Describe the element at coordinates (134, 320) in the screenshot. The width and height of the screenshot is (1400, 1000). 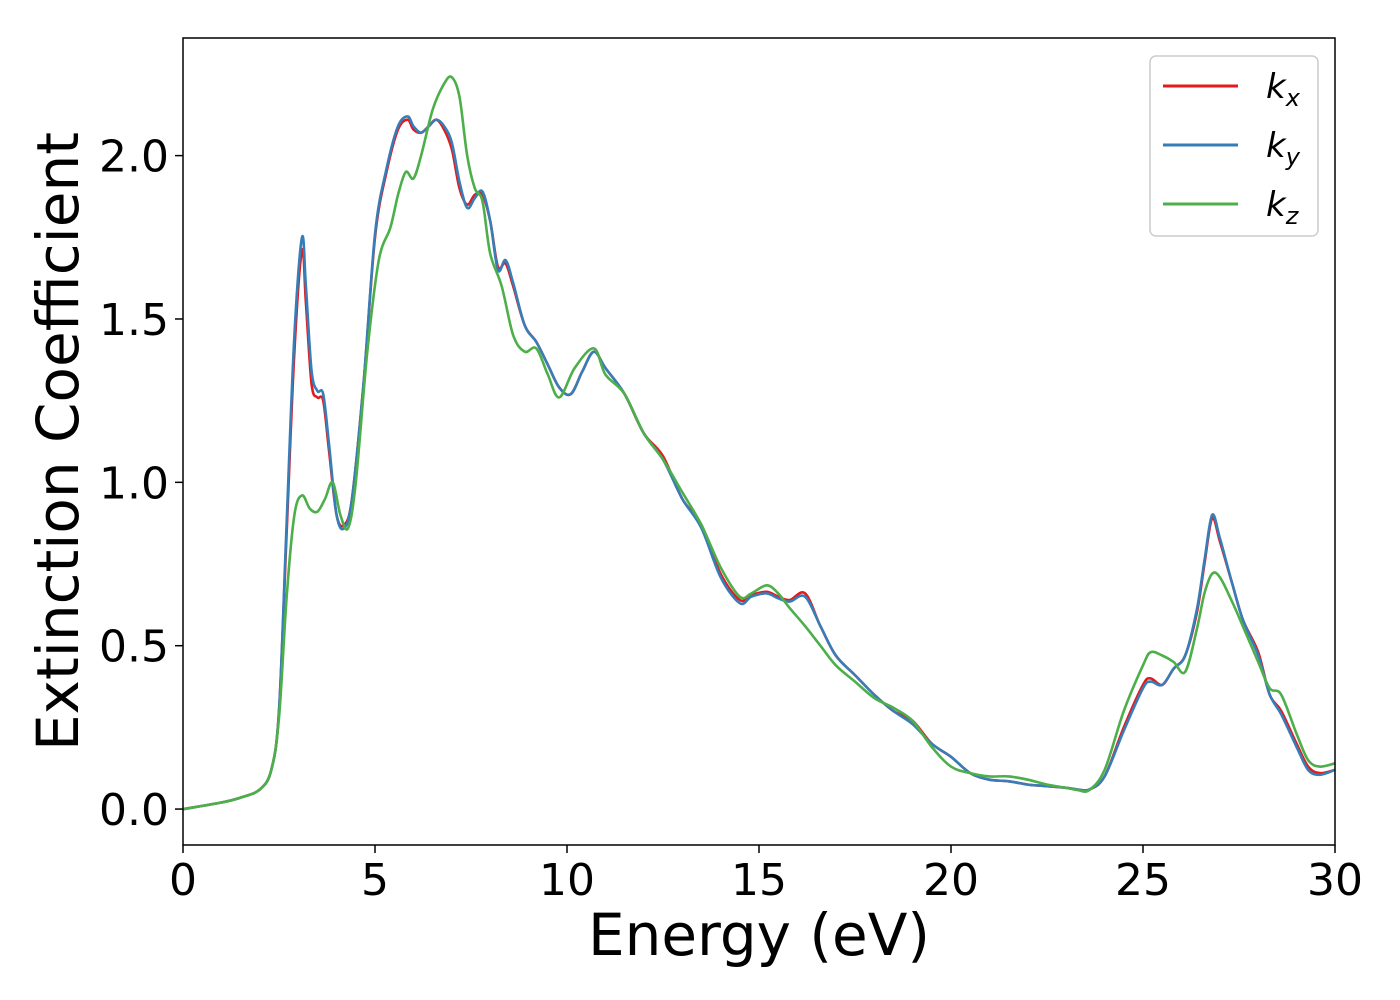
I see `y-tick-label: 1.5` at that location.